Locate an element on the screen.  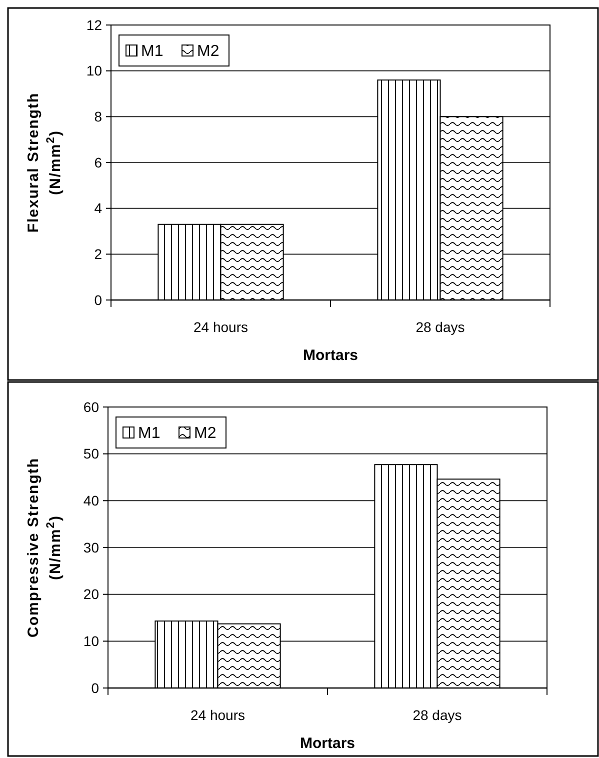
y-tick-label: 6 is located at coordinates (98, 162).